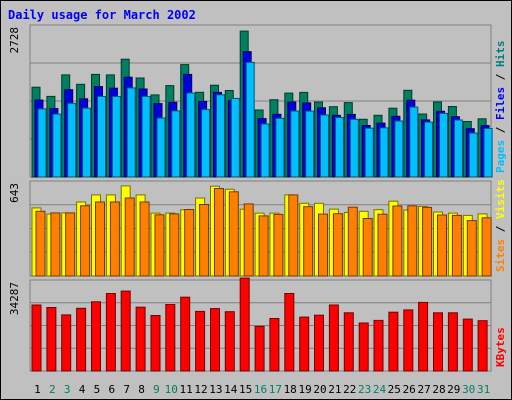 The width and height of the screenshot is (512, 400). Describe the element at coordinates (500, 107) in the screenshot. I see `legend-hits: Pages / Files / Hits` at that location.